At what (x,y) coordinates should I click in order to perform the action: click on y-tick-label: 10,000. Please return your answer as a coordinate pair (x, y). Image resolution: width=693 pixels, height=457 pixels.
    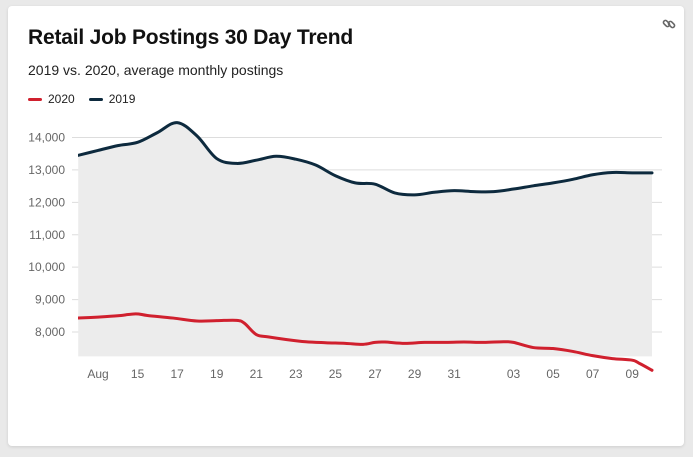
    Looking at the image, I should click on (46, 267).